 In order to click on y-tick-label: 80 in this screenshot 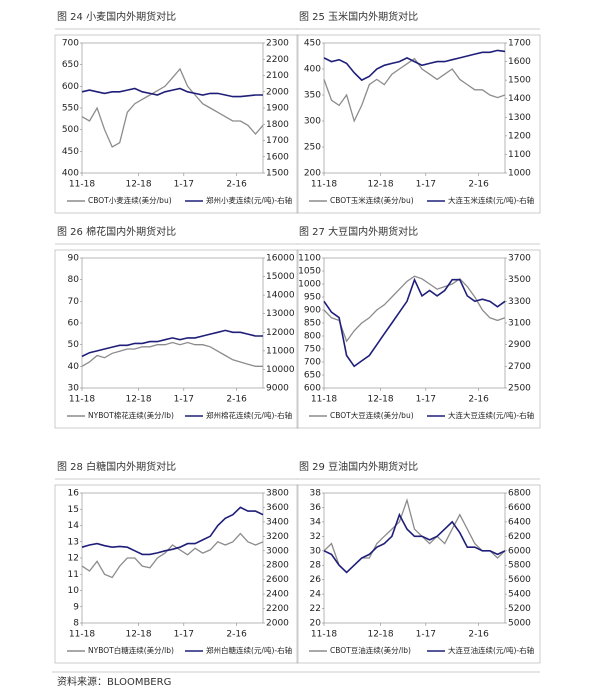, I will do `click(74, 280)`.